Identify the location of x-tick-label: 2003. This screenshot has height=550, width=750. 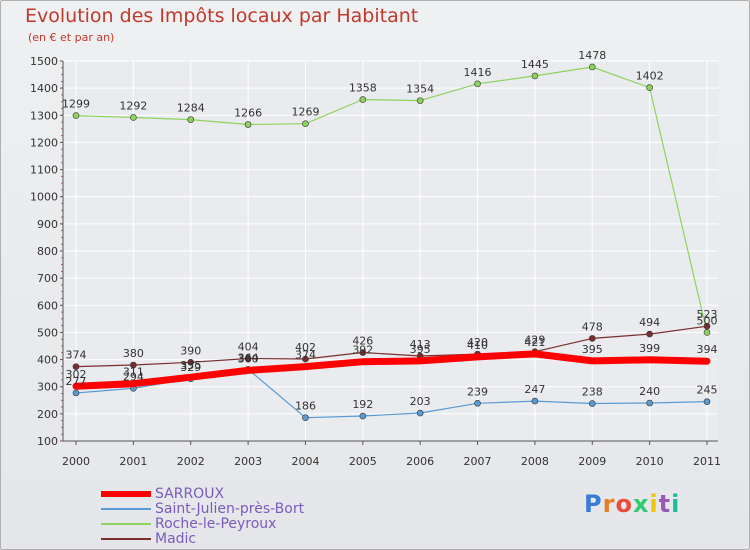
(248, 461).